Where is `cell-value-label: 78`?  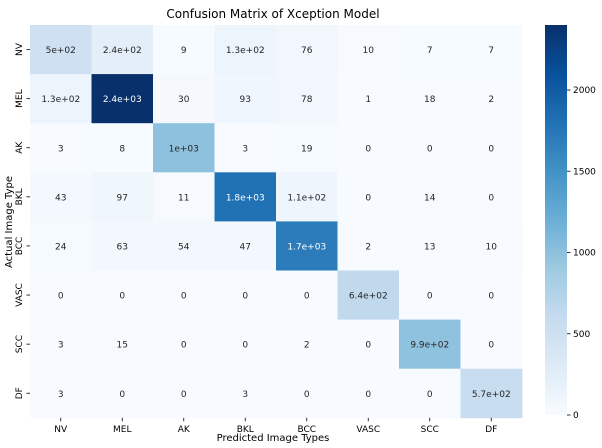 cell-value-label: 78 is located at coordinates (307, 100).